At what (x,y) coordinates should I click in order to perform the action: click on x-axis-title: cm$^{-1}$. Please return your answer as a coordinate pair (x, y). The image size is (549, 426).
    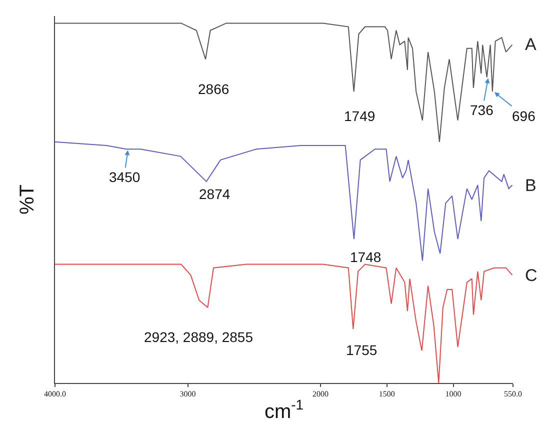
    Looking at the image, I should click on (284, 410).